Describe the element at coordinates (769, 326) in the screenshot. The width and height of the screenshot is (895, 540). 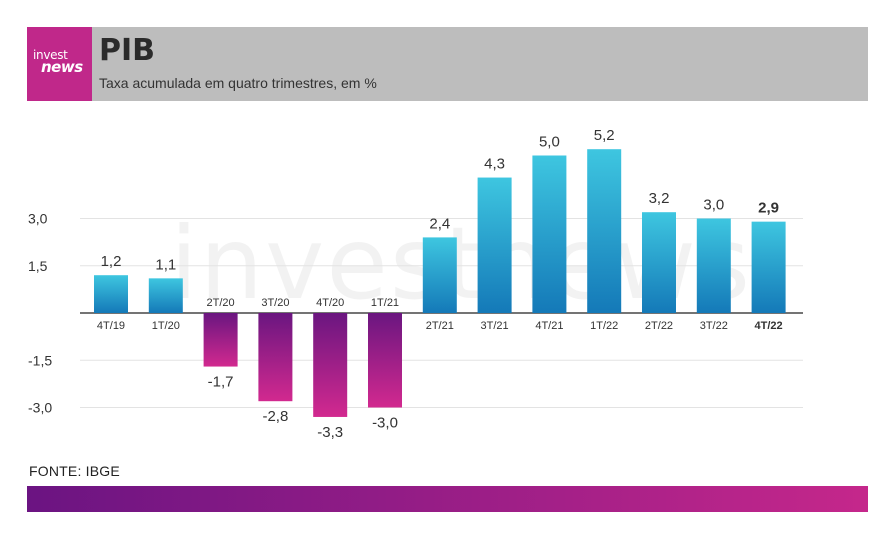
I see `category-label: 4T/22` at that location.